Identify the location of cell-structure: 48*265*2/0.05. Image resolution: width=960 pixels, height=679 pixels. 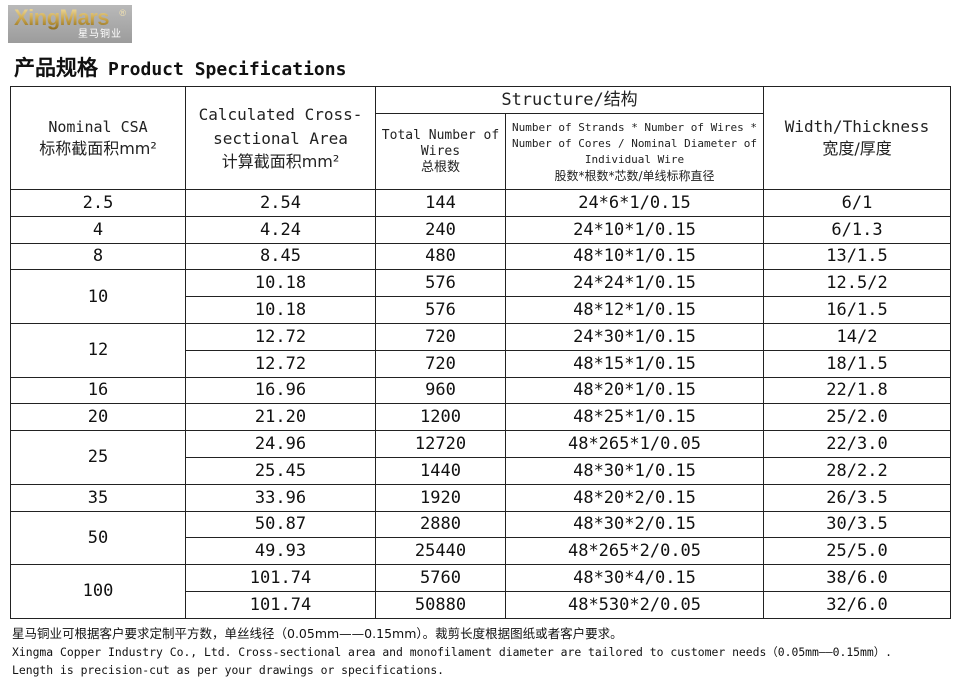
(634, 551).